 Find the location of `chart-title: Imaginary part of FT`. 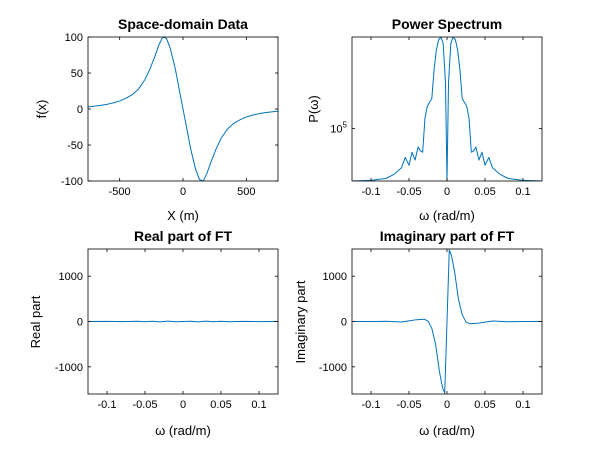

chart-title: Imaginary part of FT is located at coordinates (447, 236).